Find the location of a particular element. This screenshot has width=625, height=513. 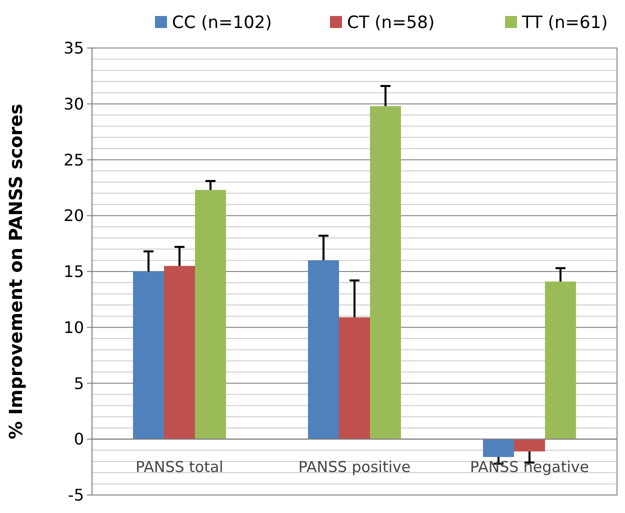

x-tick-label: PANSS total is located at coordinates (180, 467).